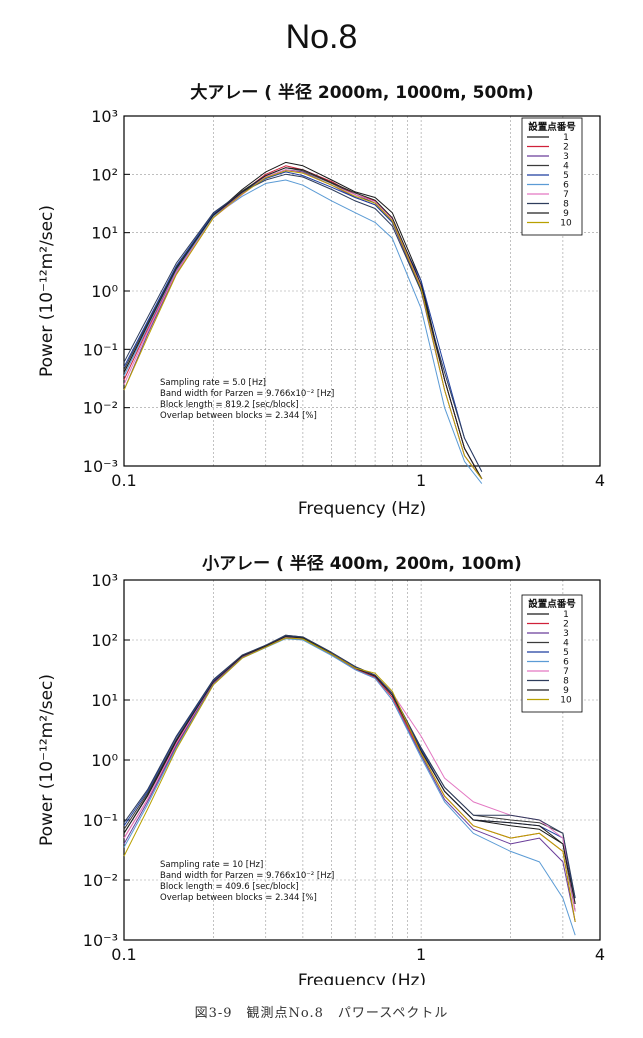 The image size is (643, 1038). I want to click on annotation-line: Sampling rate = 5.0 [Hz], so click(213, 383).